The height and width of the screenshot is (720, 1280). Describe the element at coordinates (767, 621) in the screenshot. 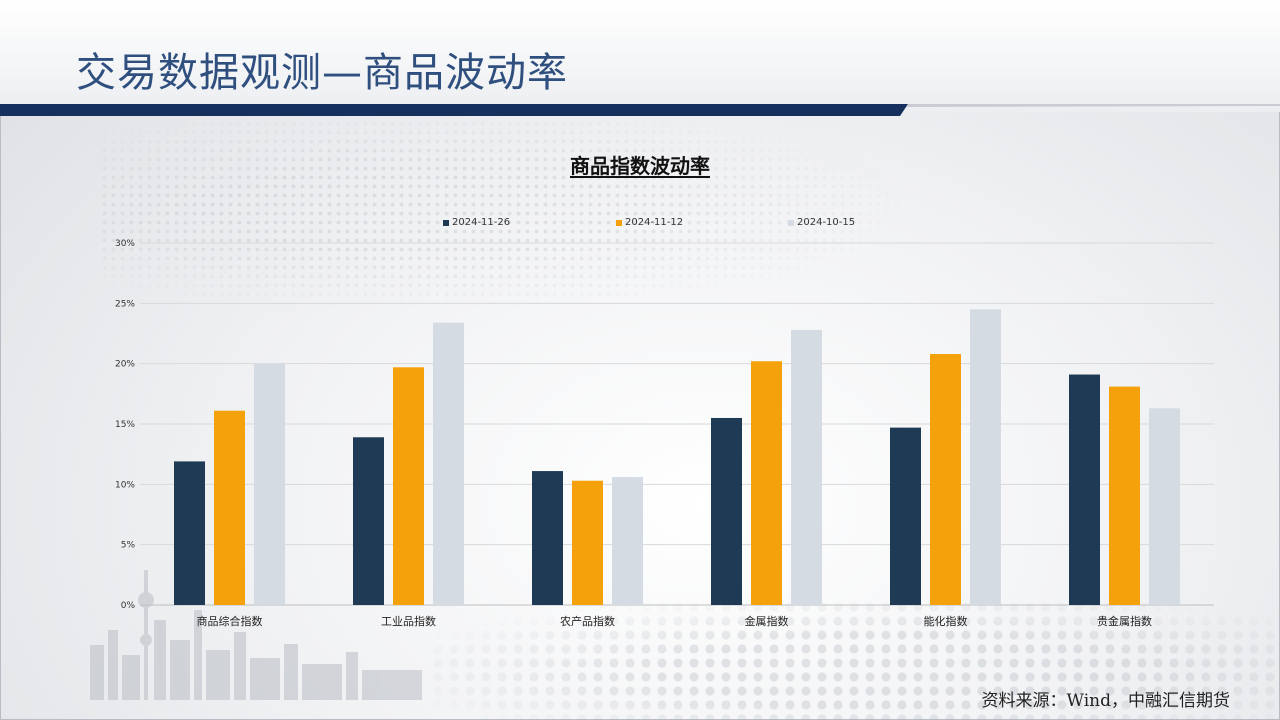

I see `x-tick-label: 金属指数` at that location.